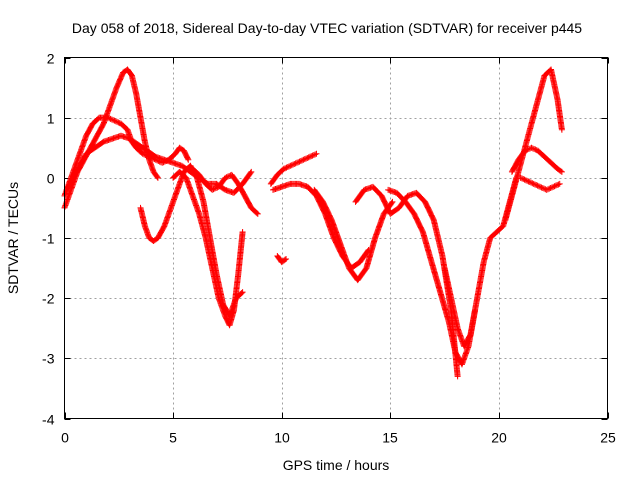  What do you see at coordinates (48, 299) in the screenshot?
I see `y-tick-label: -2` at bounding box center [48, 299].